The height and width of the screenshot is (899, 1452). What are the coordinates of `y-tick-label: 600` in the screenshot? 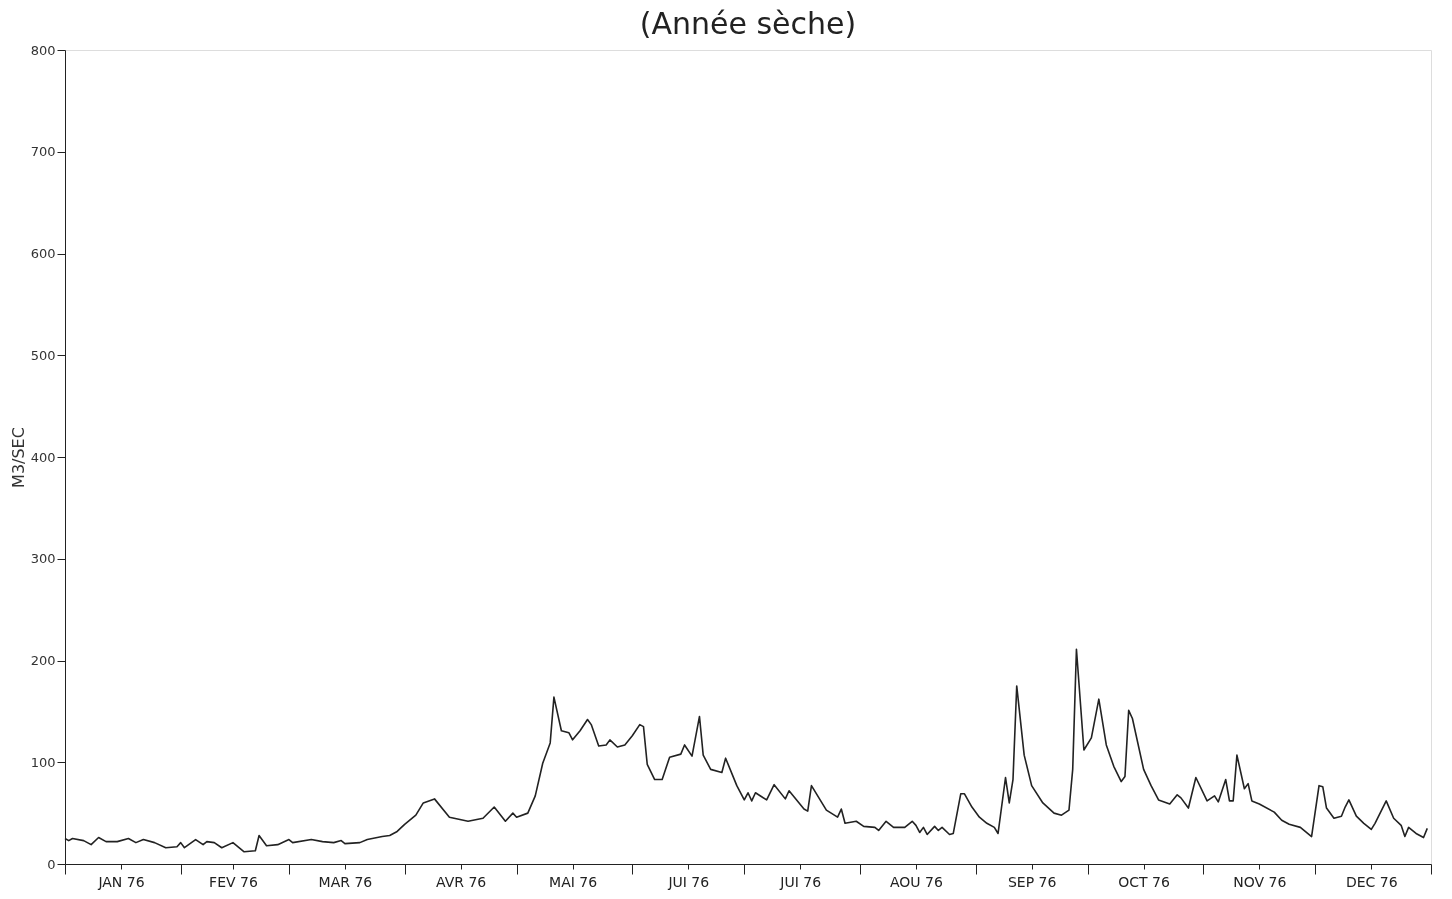 It's located at (43, 253).